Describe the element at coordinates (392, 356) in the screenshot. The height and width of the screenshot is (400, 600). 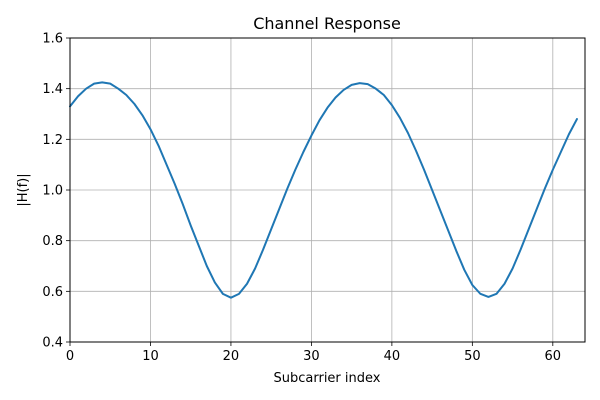
I see `x-tick-label: 40` at that location.